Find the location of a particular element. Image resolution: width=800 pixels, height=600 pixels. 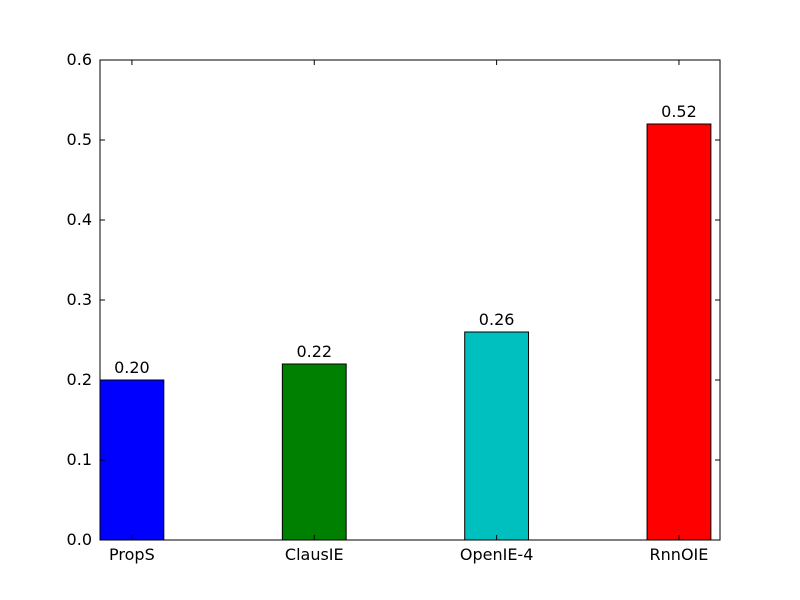

bar-value-label: 0.52 is located at coordinates (679, 111).